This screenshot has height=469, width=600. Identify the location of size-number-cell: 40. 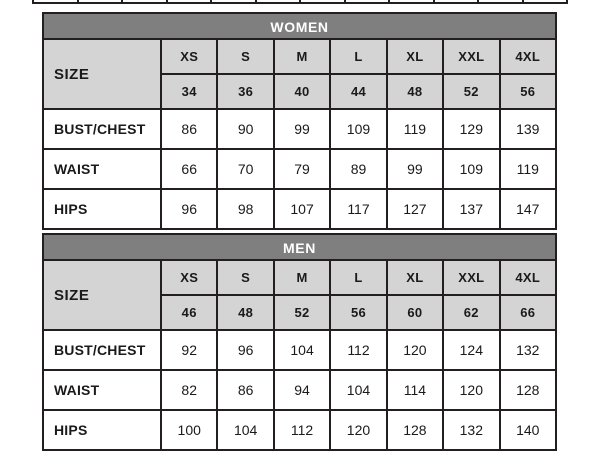
(303, 91).